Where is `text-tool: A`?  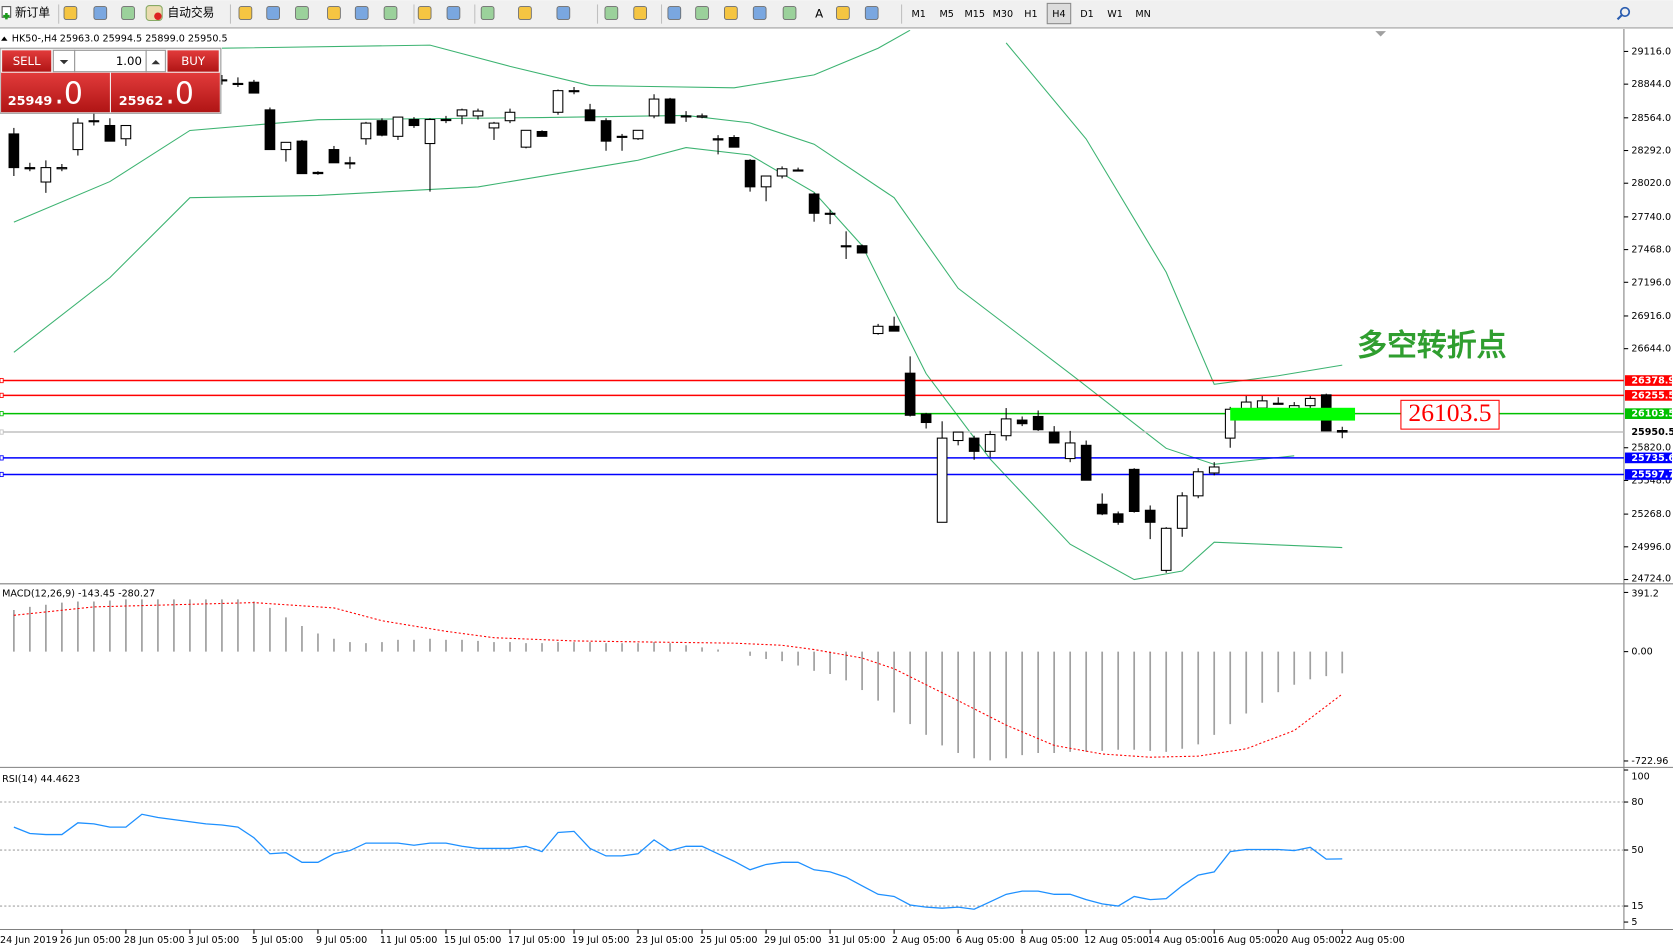 text-tool: A is located at coordinates (819, 14).